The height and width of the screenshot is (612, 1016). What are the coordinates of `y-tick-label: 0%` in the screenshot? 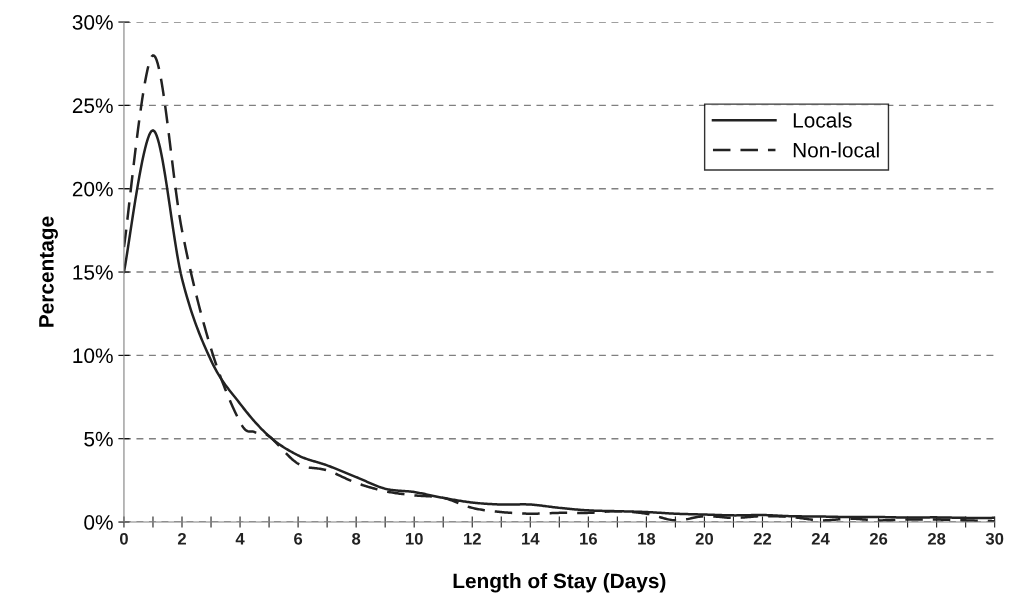 It's located at (98, 522).